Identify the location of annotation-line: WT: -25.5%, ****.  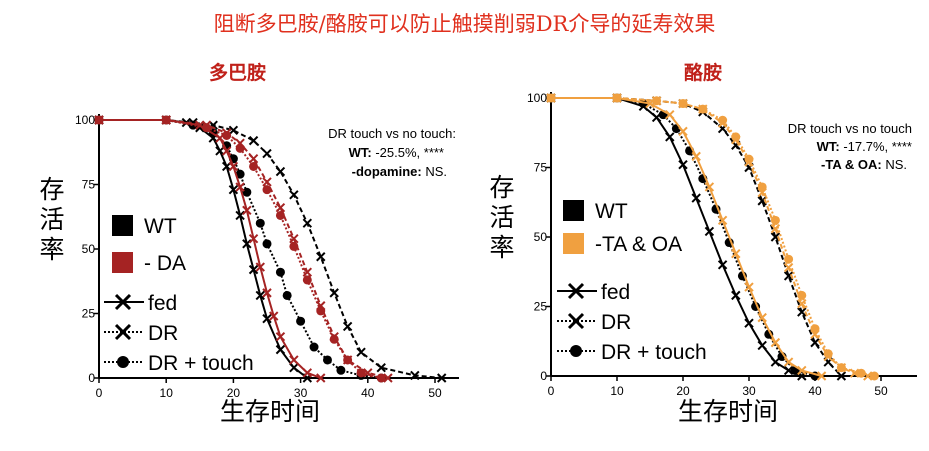
(396, 152).